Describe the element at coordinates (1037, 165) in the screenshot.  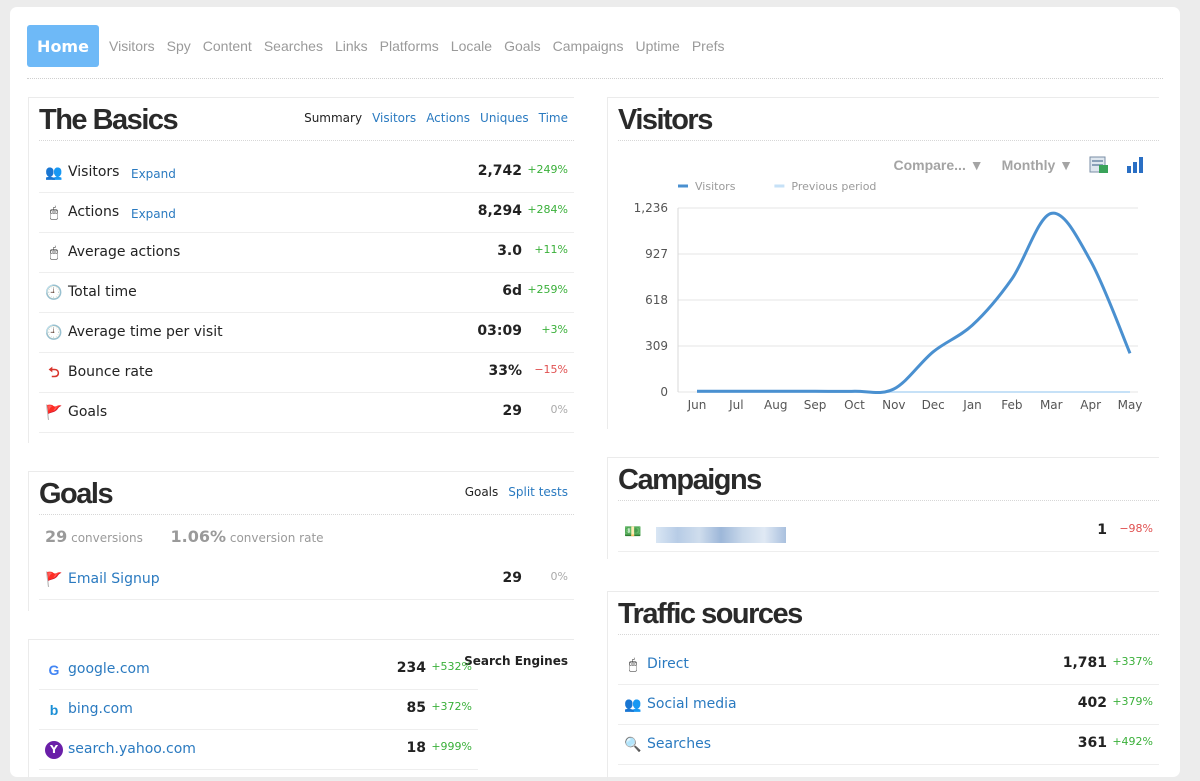
I see `period-dropdown: Monthly ▼` at that location.